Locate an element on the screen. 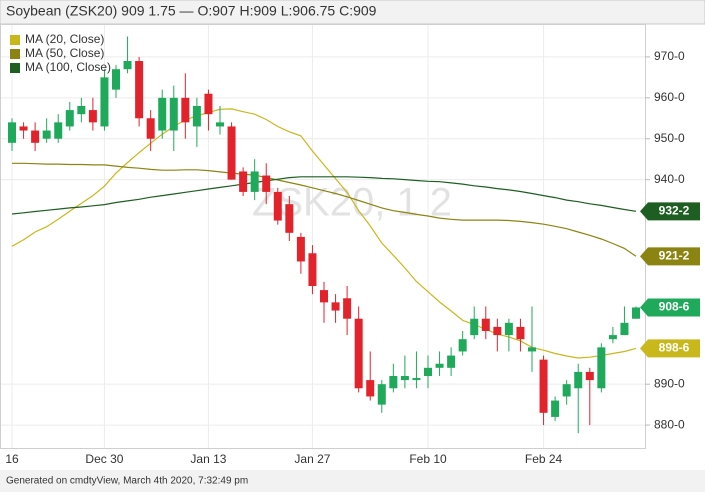  price-badge-label: 921-2 is located at coordinates (674, 256).